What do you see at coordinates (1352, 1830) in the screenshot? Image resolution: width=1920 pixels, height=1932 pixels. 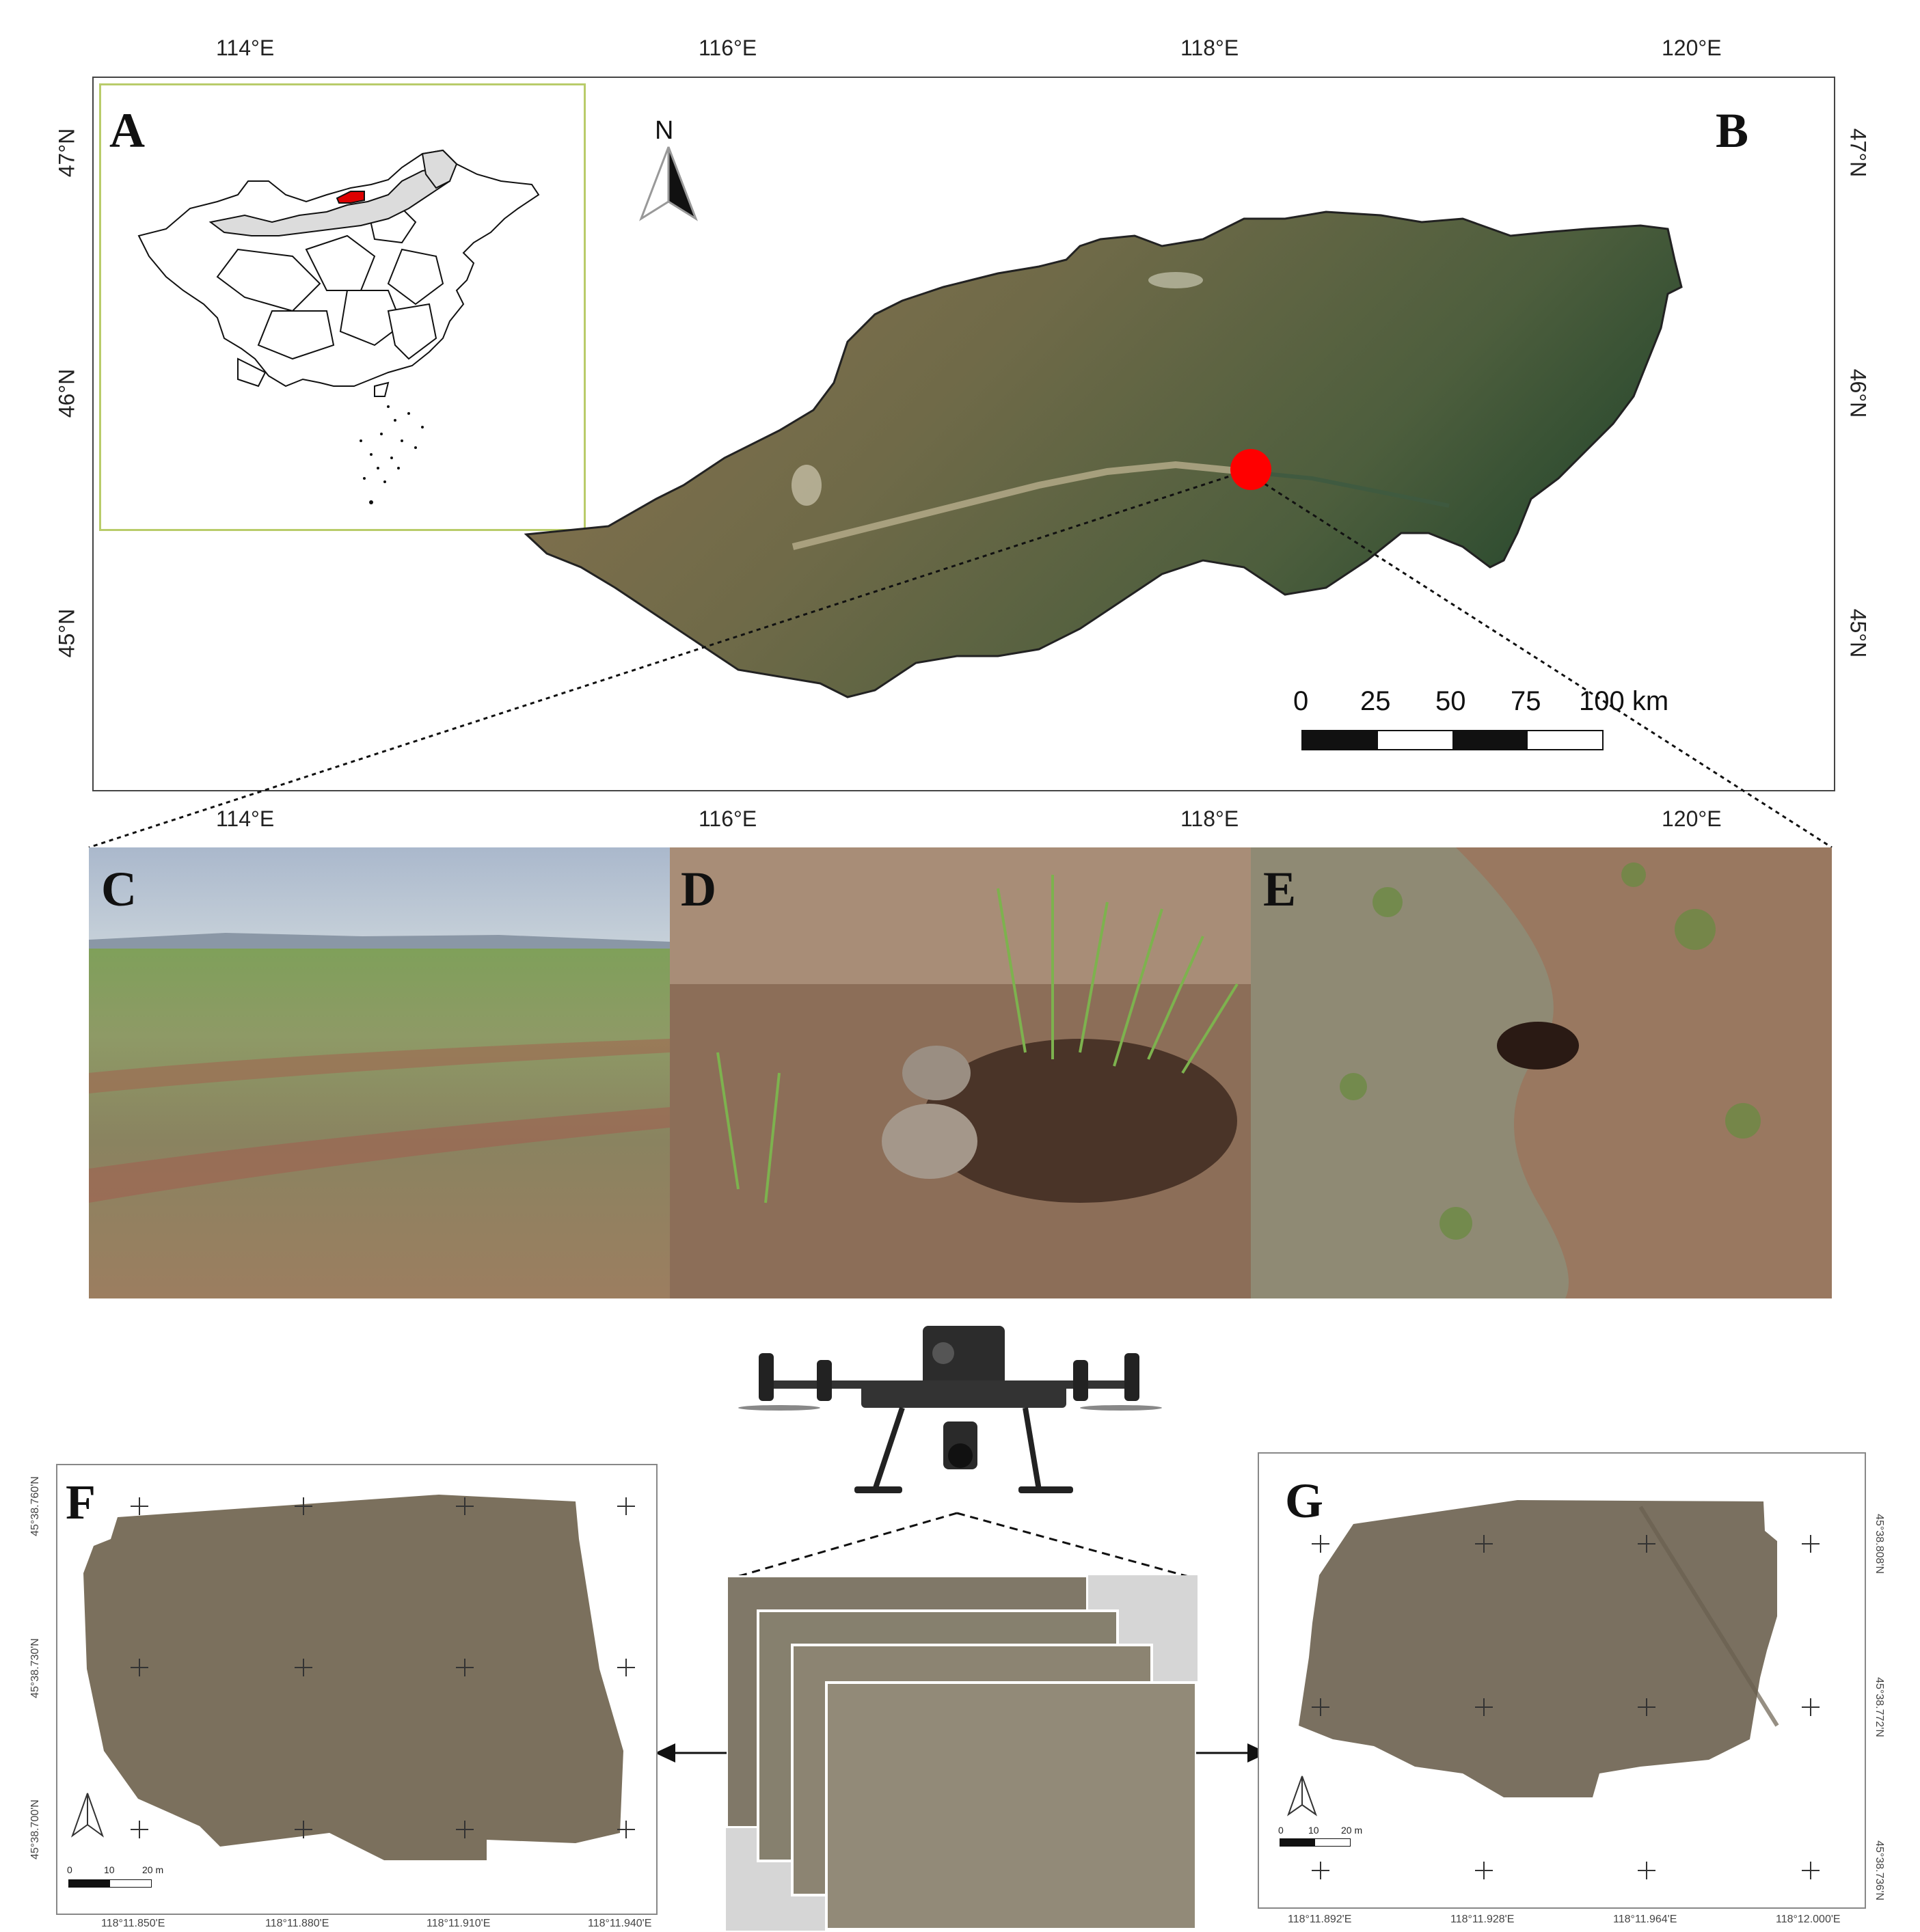 I see `map-g-scale-label: 20 m` at bounding box center [1352, 1830].